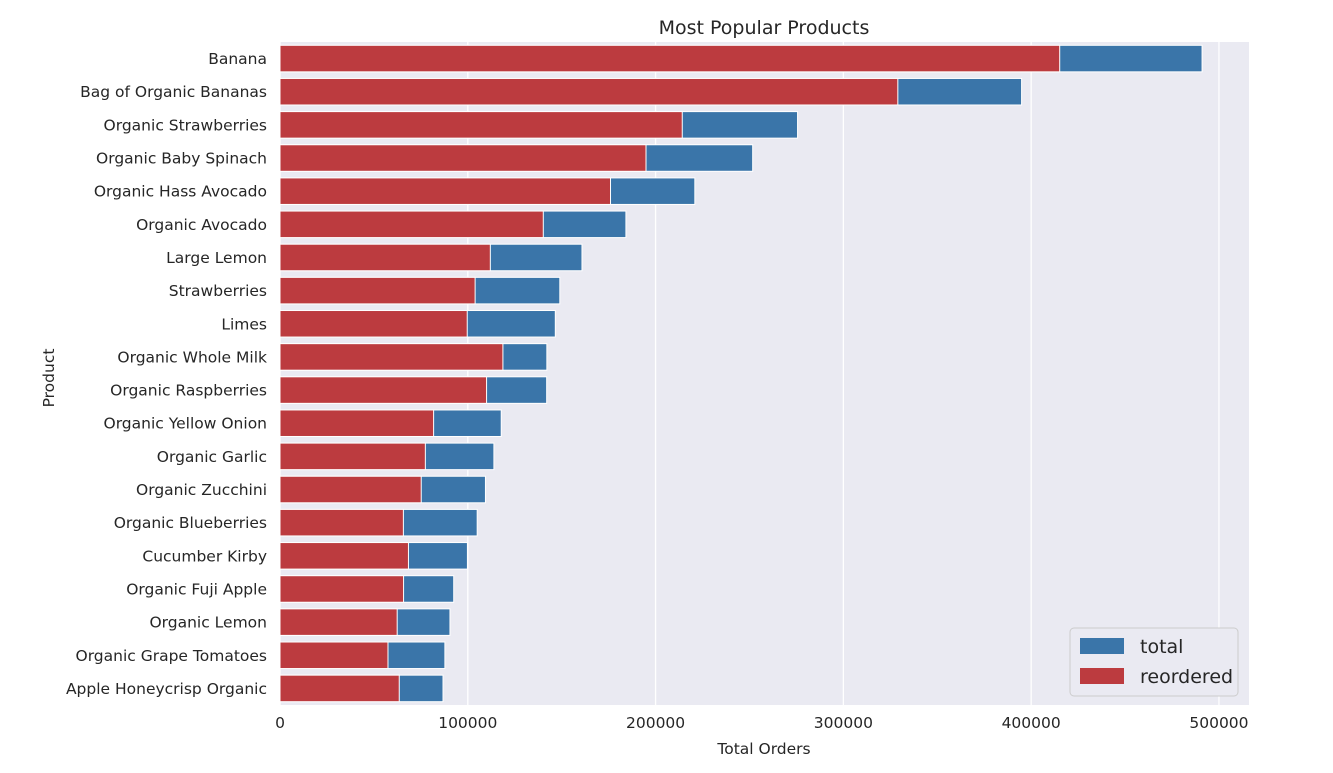  What do you see at coordinates (280, 723) in the screenshot?
I see `x-tick-label: 0` at bounding box center [280, 723].